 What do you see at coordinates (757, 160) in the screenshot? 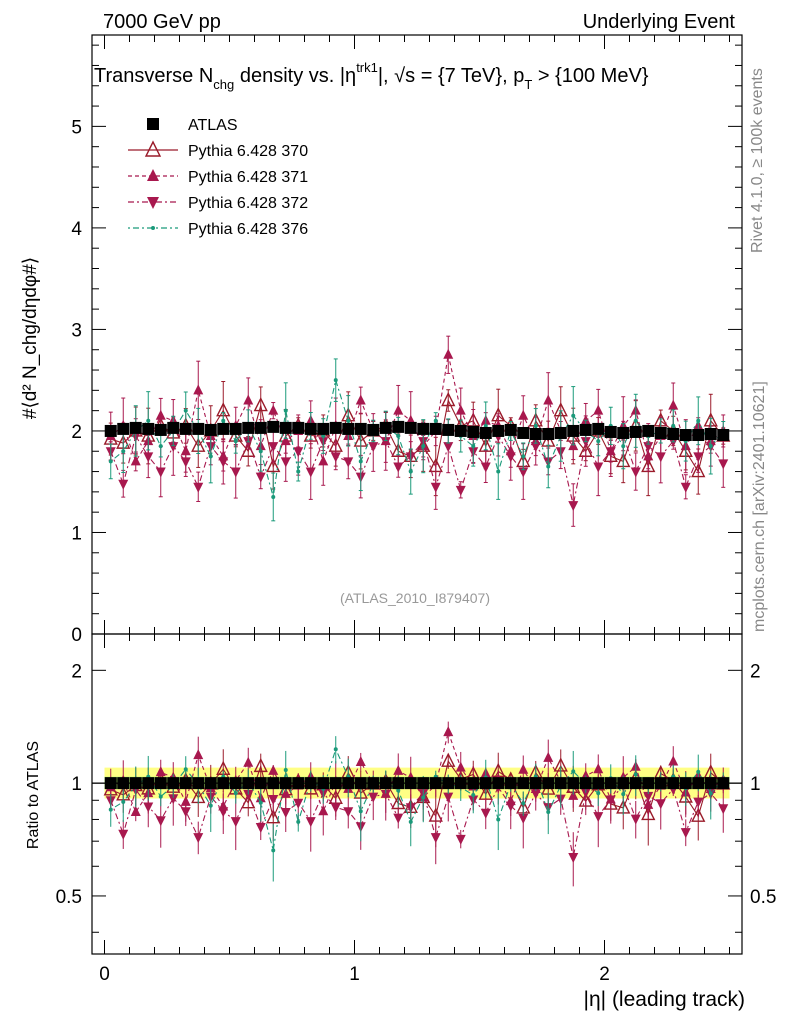
I see `rivet-label: Rivet 4.1.0, ≥ 100k events` at bounding box center [757, 160].